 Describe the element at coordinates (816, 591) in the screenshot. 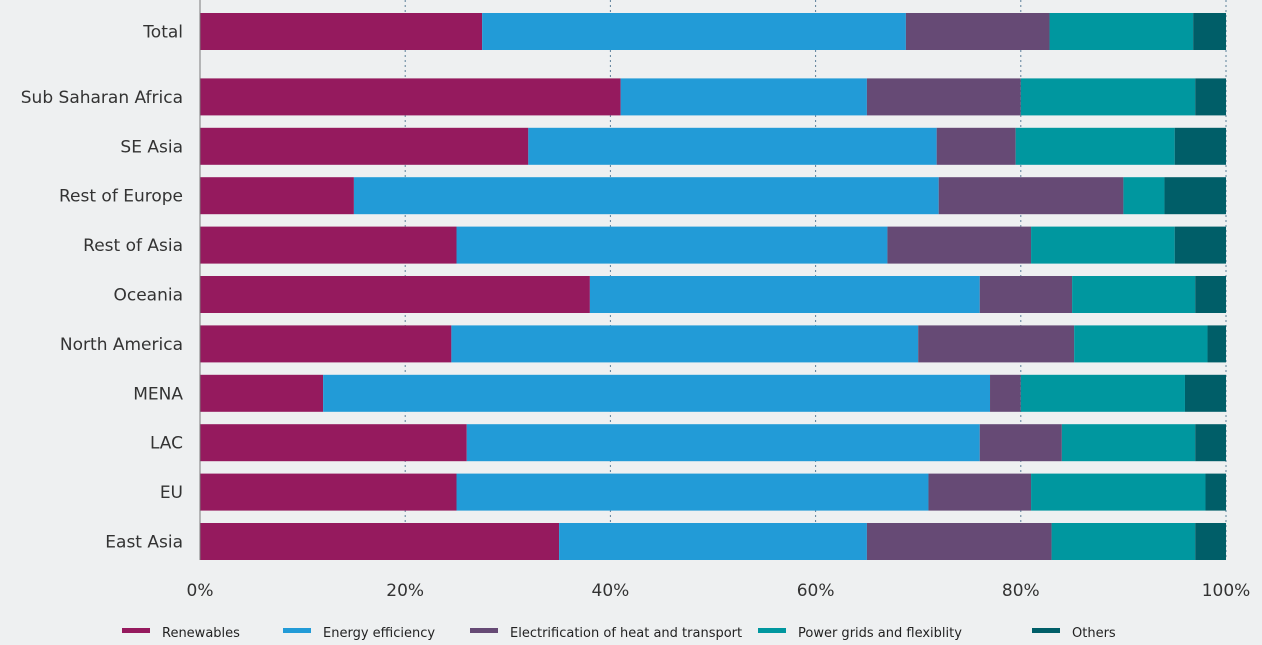

I see `x-tick-label: 60%` at that location.